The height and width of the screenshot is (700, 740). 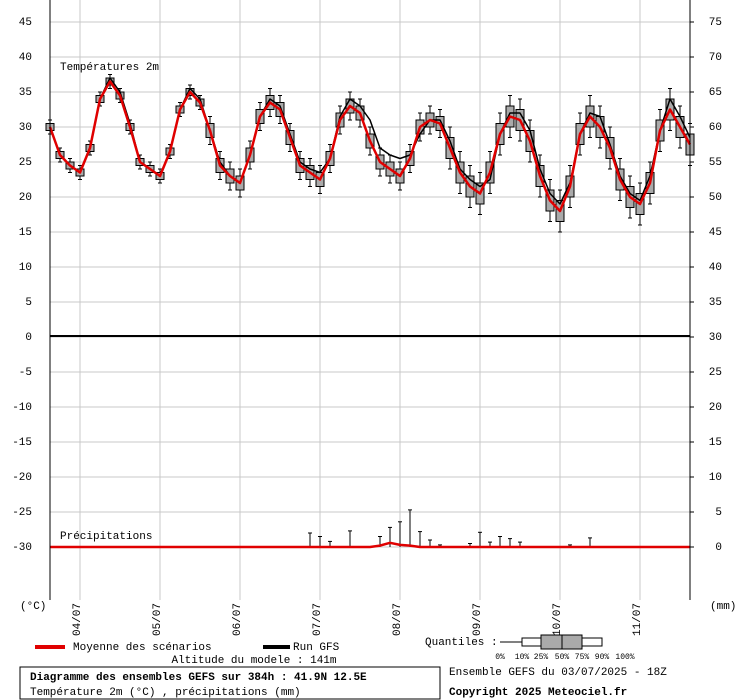 What do you see at coordinates (25, 58) in the screenshot?
I see `y-tick-label: 40` at bounding box center [25, 58].